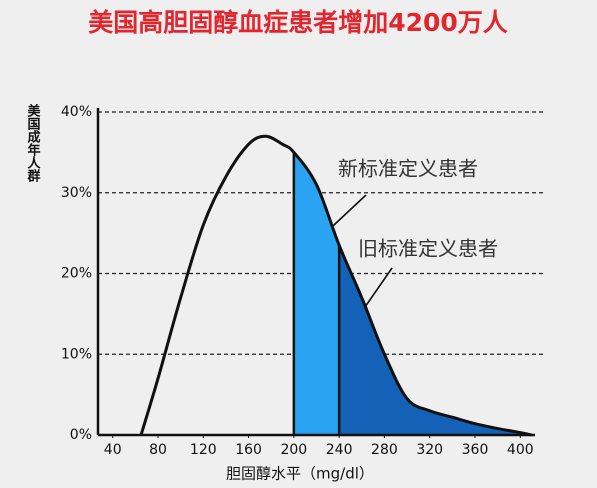 This screenshot has height=488, width=597. Describe the element at coordinates (76, 193) in the screenshot. I see `y-tick-label: 30%` at that location.